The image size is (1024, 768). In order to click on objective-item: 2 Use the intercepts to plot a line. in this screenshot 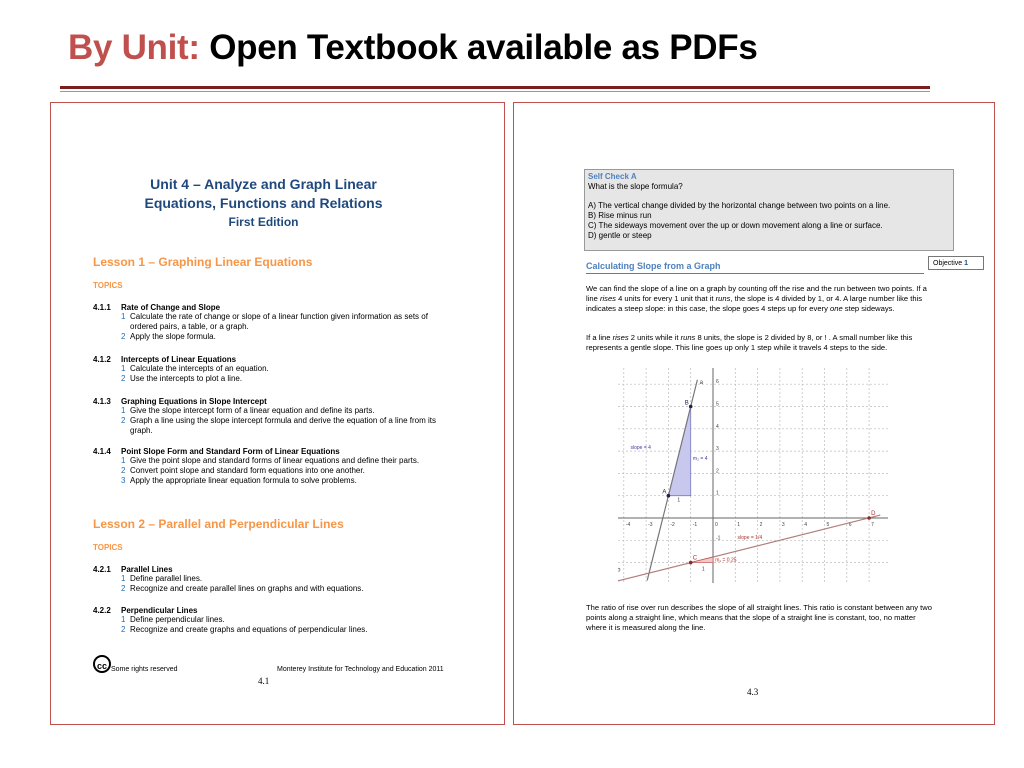, I will do `click(276, 379)`.